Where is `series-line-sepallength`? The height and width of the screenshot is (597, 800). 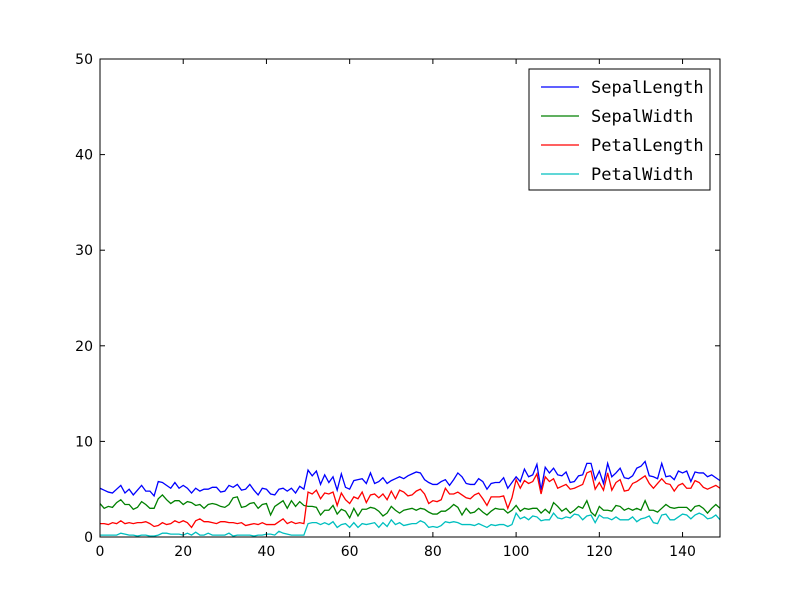
series-line-sepallength is located at coordinates (410, 479).